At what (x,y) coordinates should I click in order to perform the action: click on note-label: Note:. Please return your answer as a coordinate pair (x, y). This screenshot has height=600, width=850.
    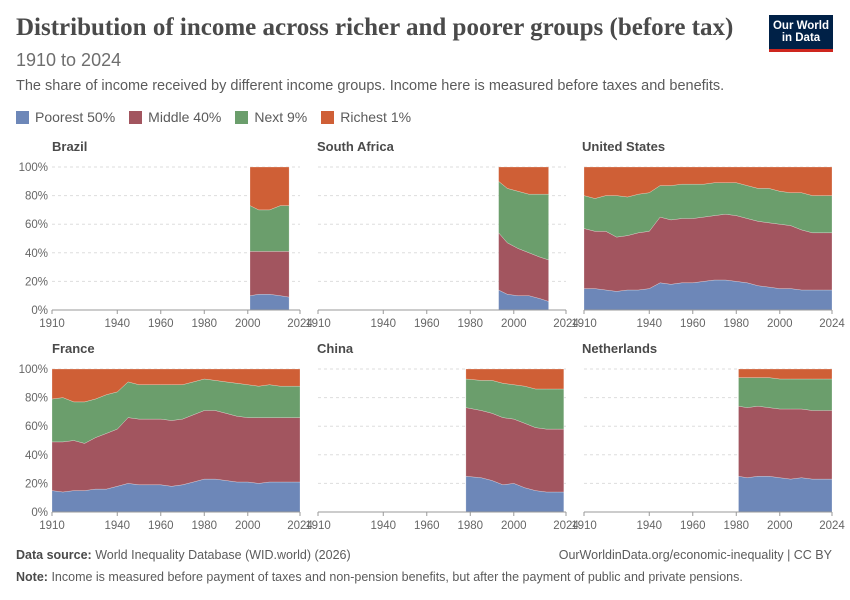
    Looking at the image, I should click on (32, 577).